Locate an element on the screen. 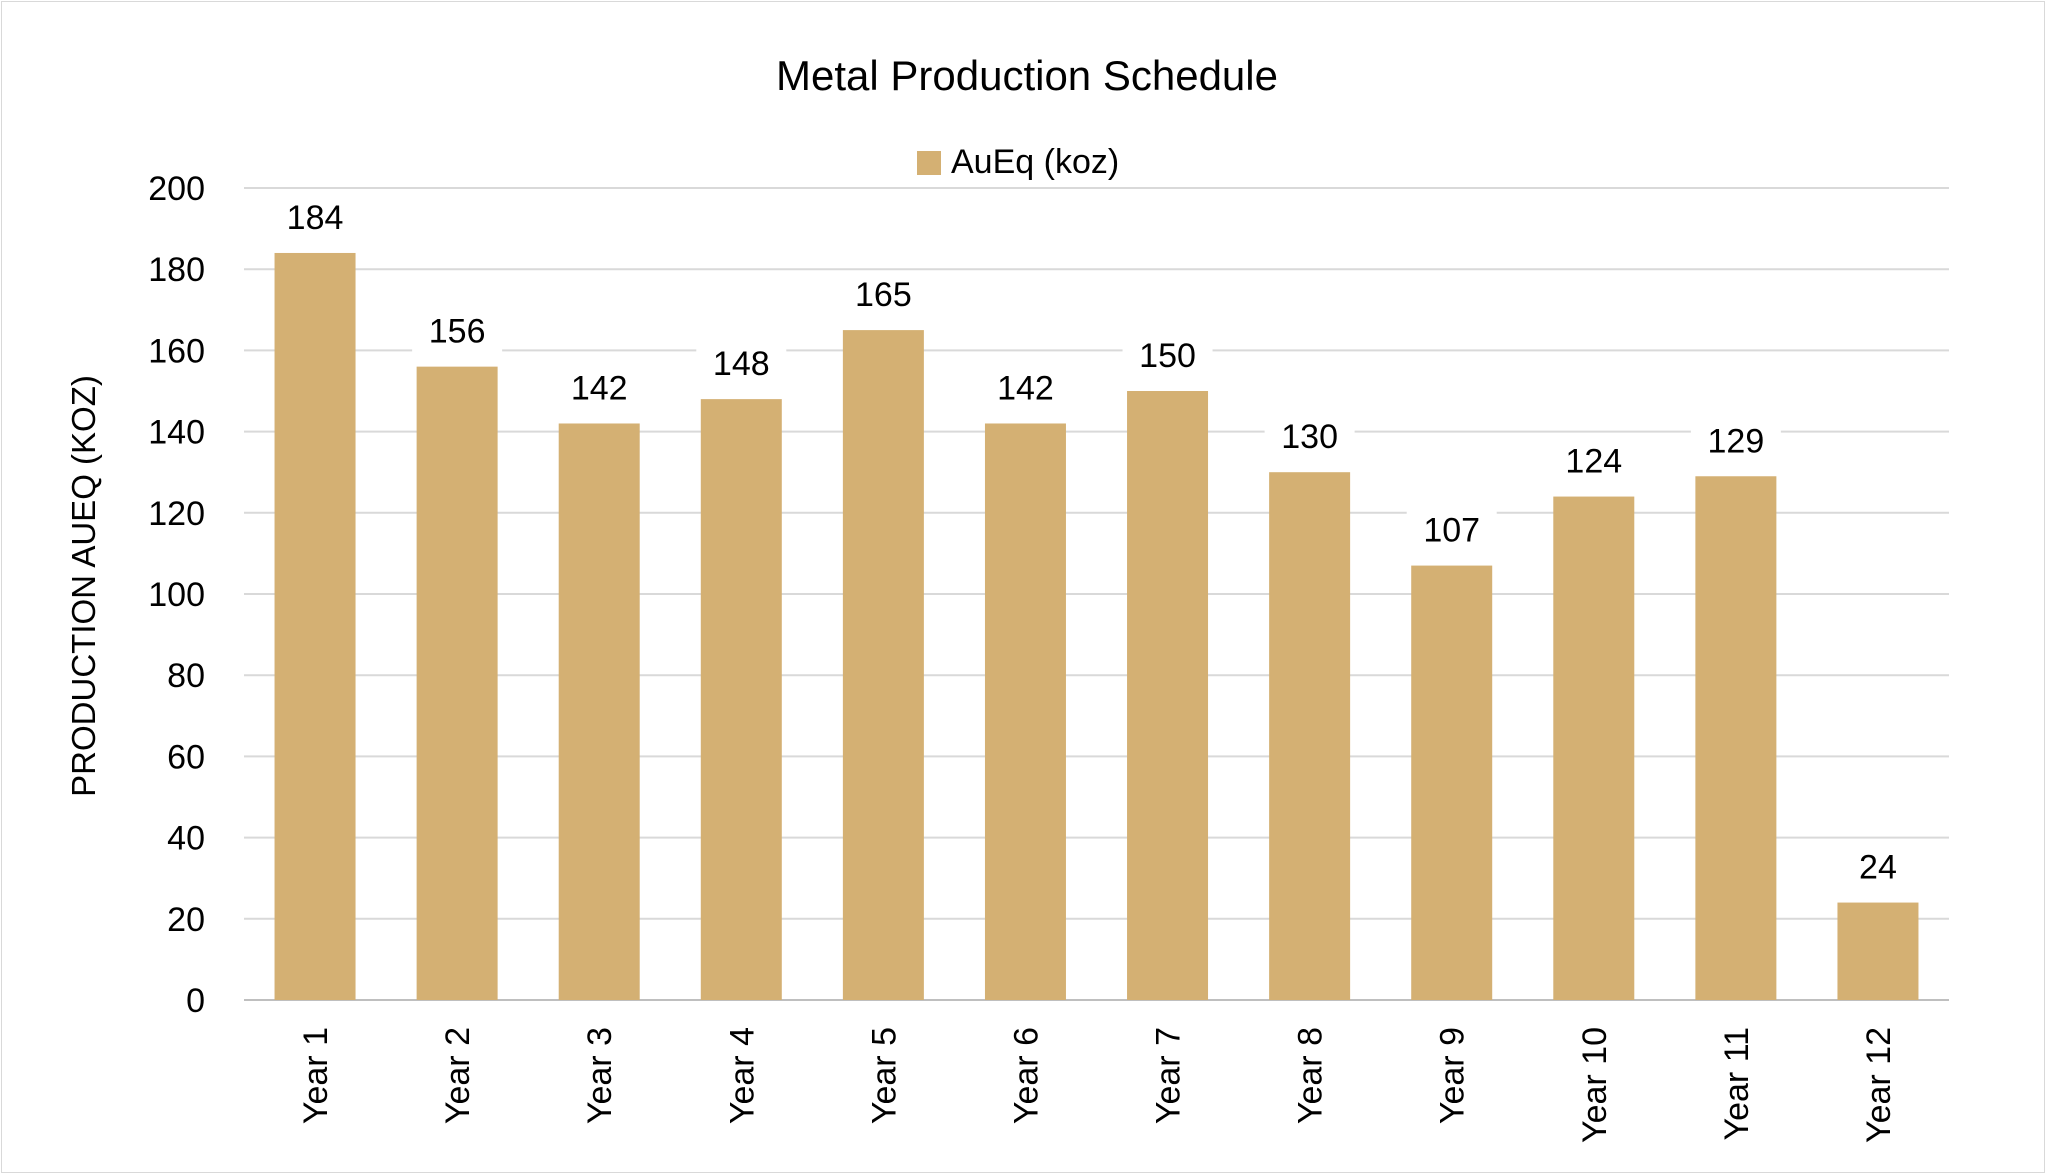 Image resolution: width=2048 pixels, height=1176 pixels. x-tick-label: Year 3 is located at coordinates (600, 1075).